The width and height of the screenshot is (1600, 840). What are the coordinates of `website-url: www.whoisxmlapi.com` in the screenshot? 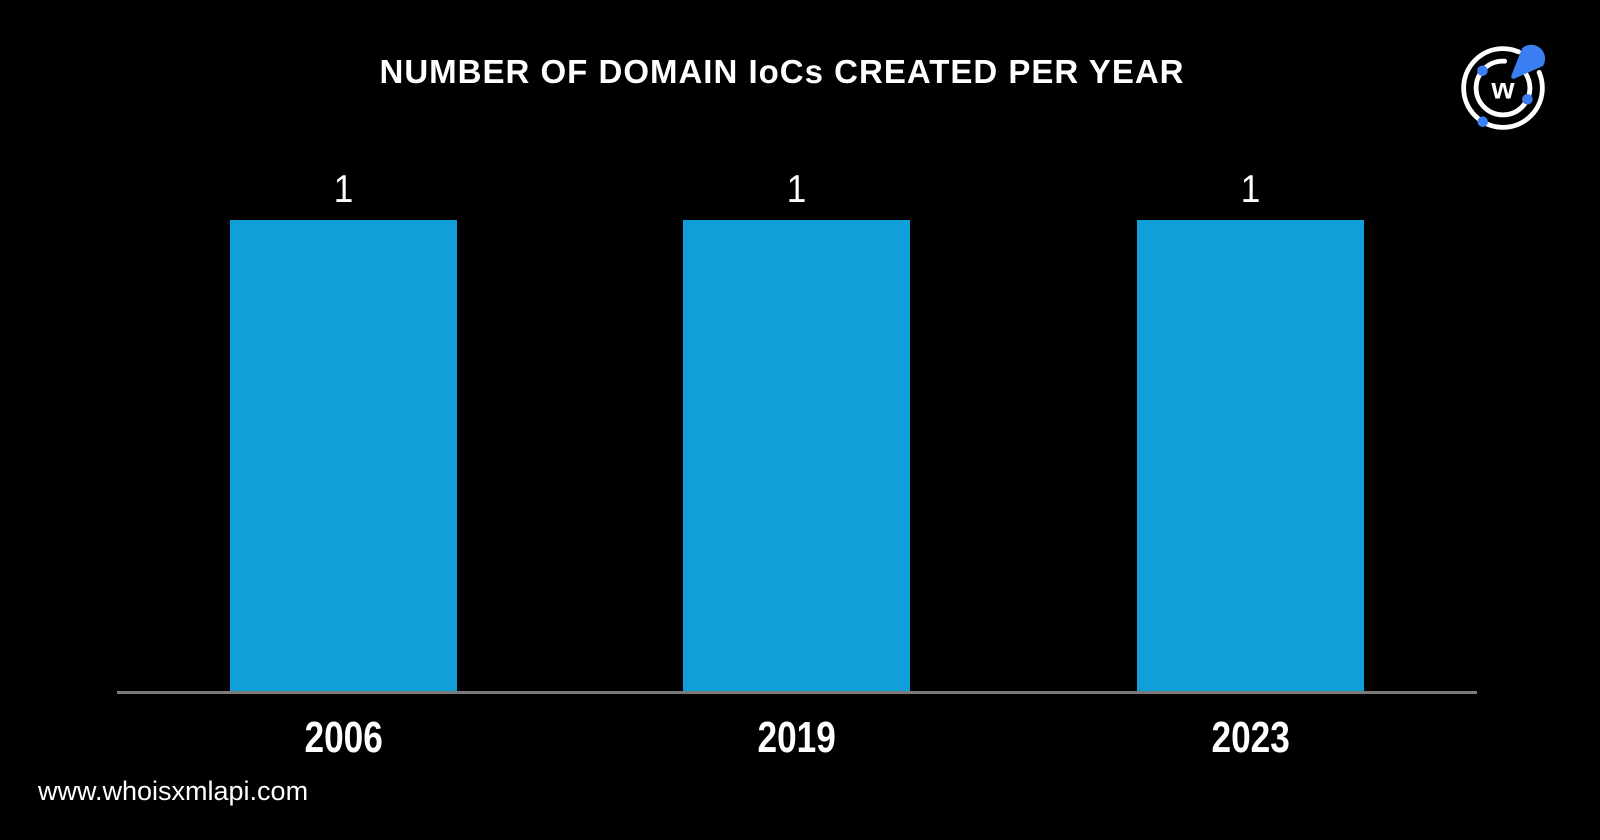 It's located at (173, 791).